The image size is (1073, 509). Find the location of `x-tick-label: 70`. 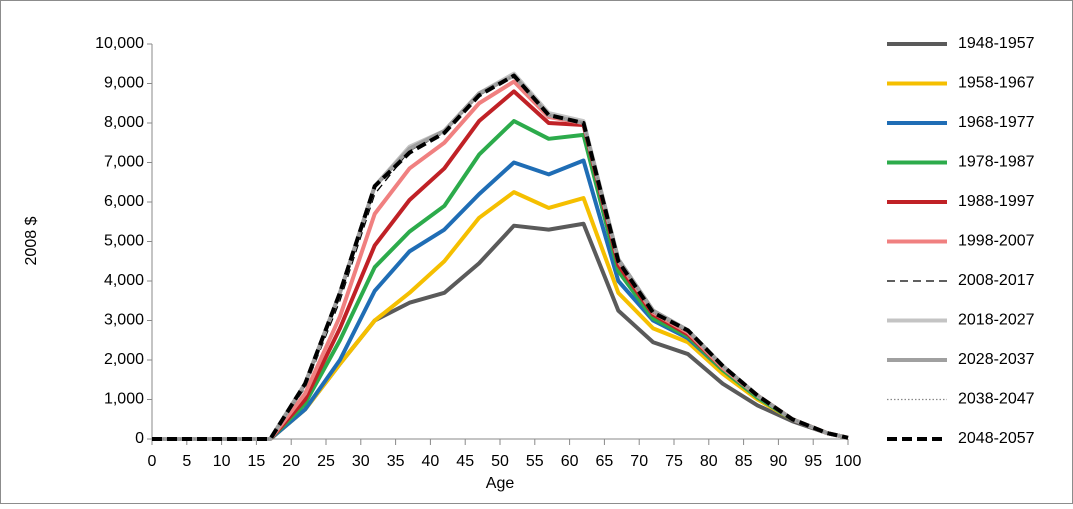

x-tick-label: 70 is located at coordinates (639, 461).